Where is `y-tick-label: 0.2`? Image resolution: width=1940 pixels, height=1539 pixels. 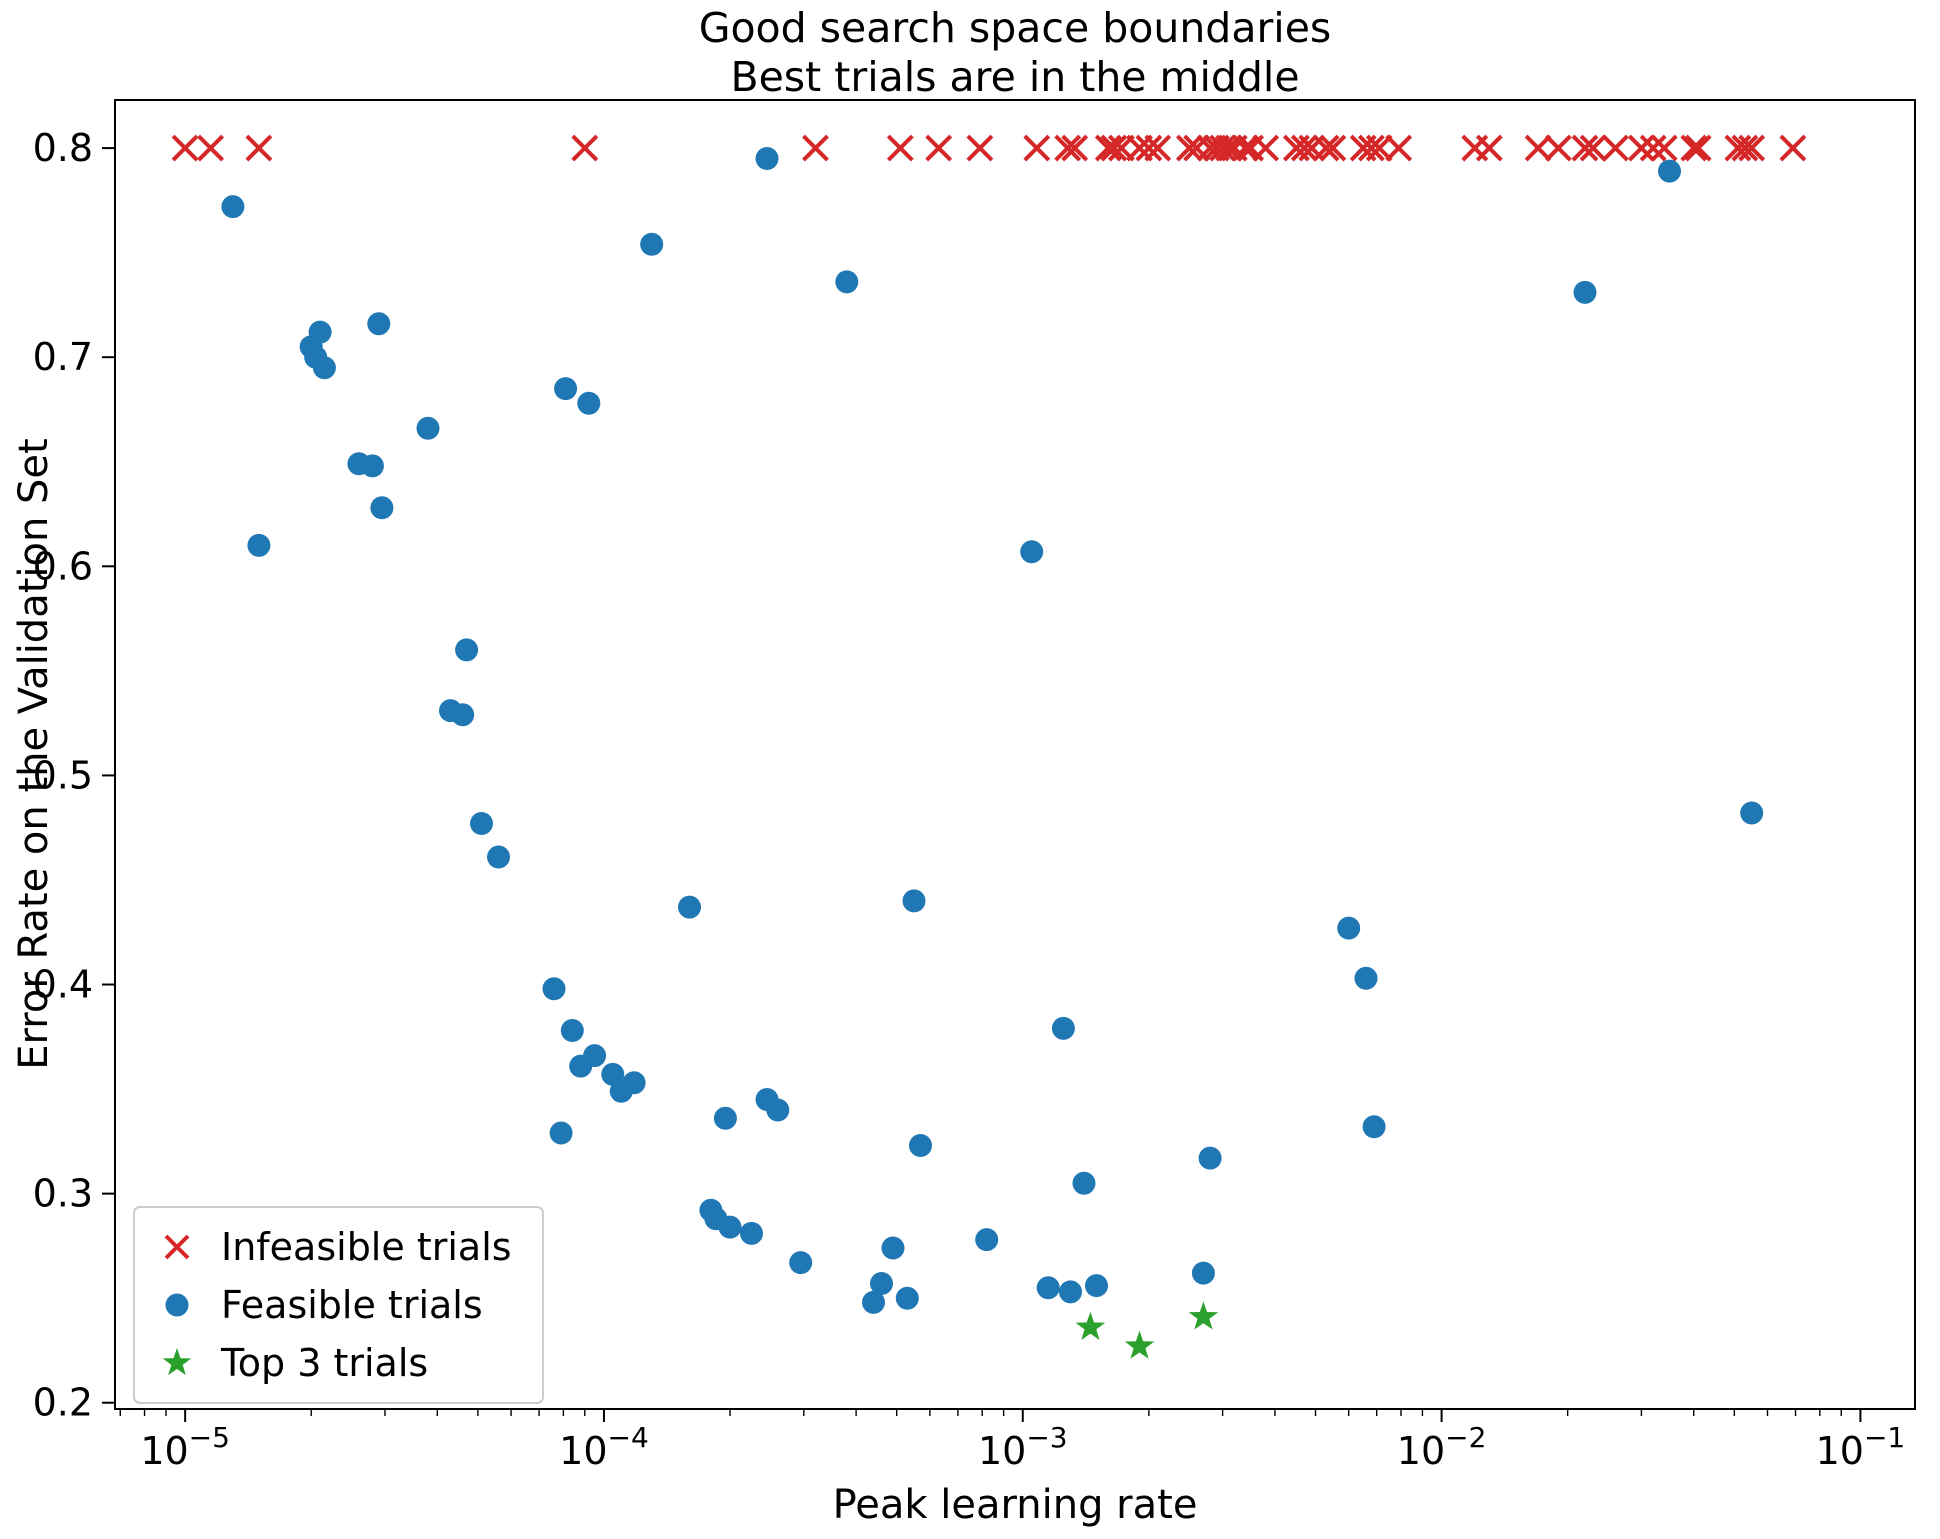 y-tick-label: 0.2 is located at coordinates (63, 1403).